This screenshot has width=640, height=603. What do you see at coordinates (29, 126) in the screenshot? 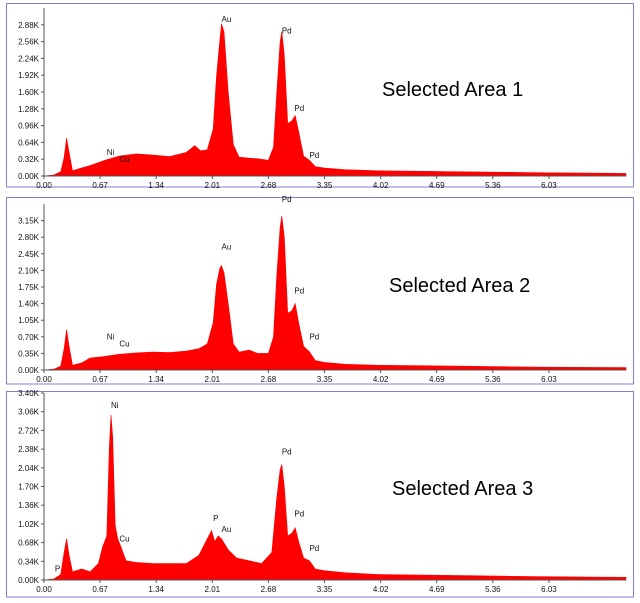
I see `y-tick-label: 0.96K` at bounding box center [29, 126].